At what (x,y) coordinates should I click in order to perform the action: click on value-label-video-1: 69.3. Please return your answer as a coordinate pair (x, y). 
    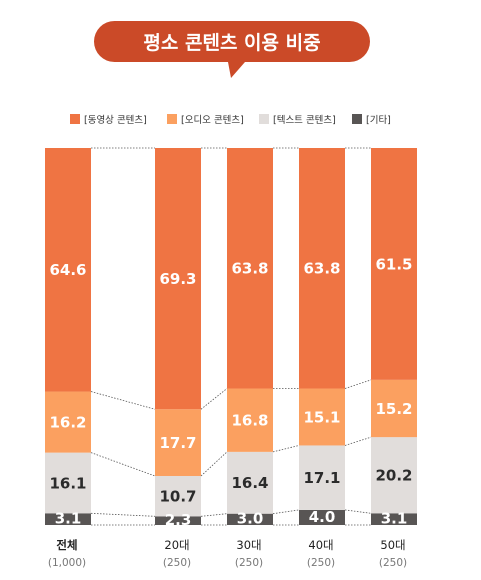
    Looking at the image, I should click on (177, 279).